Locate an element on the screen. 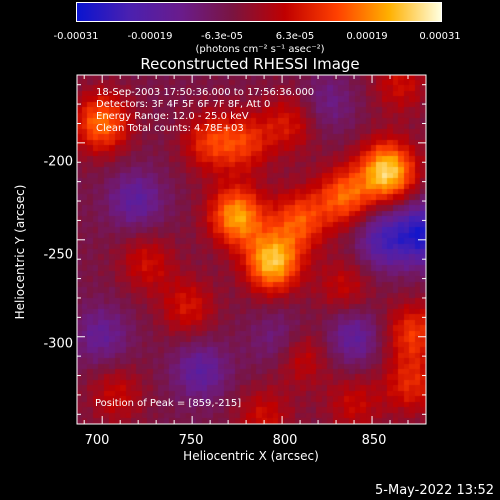 Image resolution: width=500 pixels, height=500 pixels. x-axis-label: Heliocentric X (arcsec) is located at coordinates (251, 456).